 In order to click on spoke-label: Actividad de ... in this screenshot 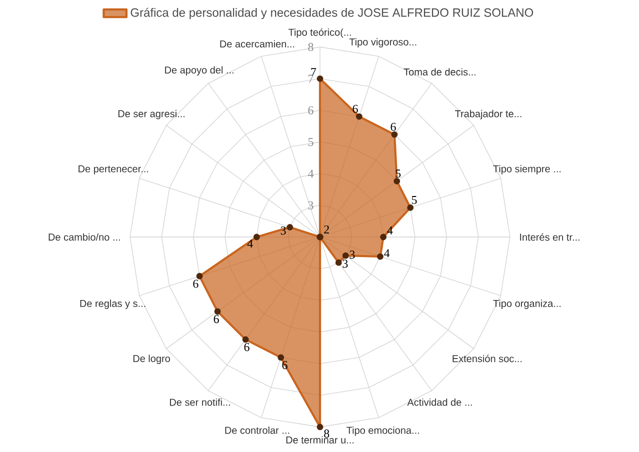, I will do `click(439, 402)`.